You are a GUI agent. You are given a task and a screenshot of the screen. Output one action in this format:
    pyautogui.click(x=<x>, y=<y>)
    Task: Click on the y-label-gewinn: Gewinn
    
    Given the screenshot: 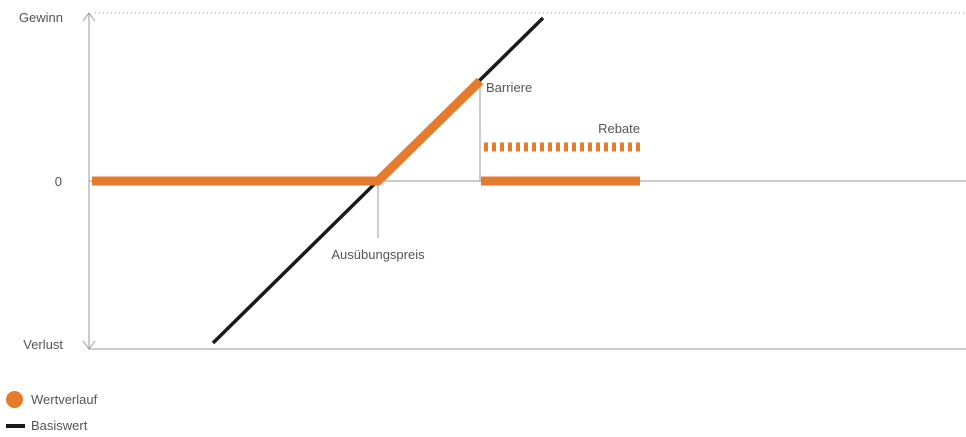 What is the action you would take?
    pyautogui.click(x=41, y=17)
    